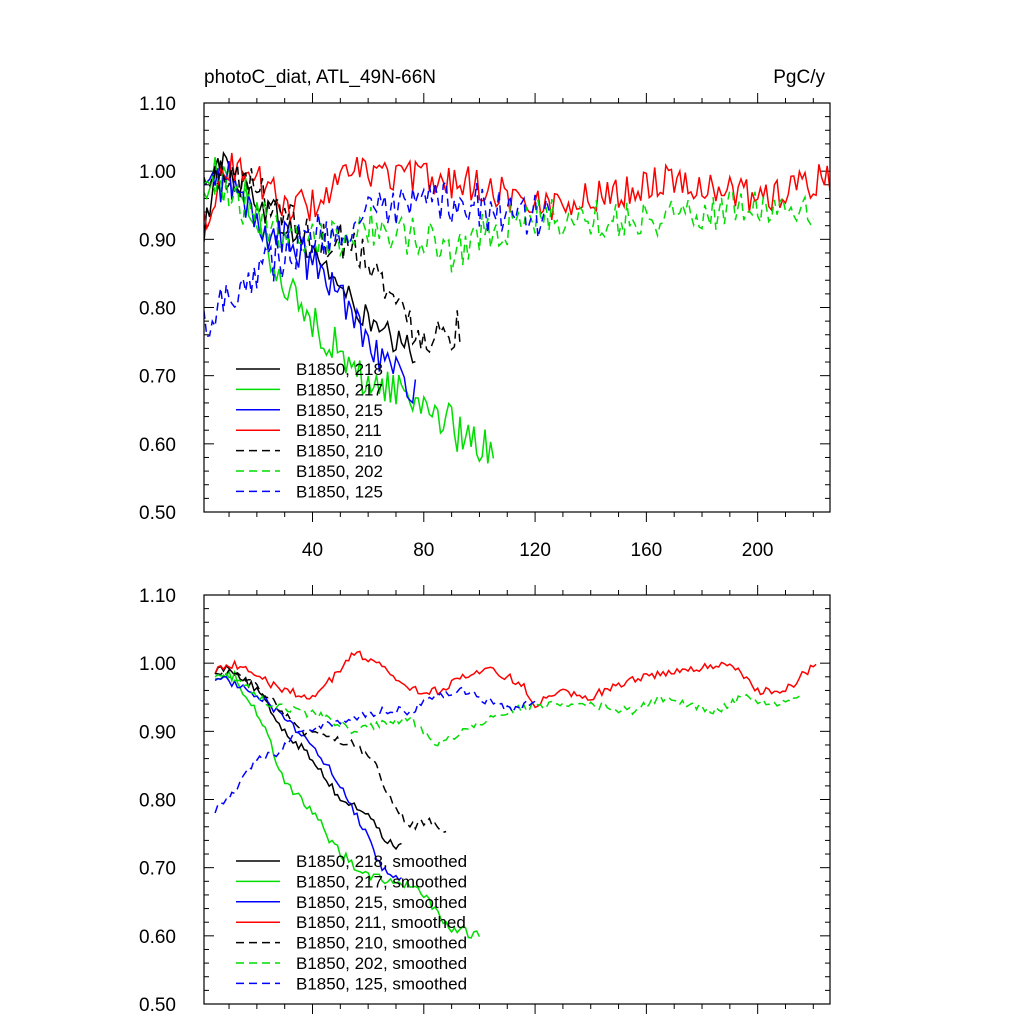  Describe the element at coordinates (423, 550) in the screenshot. I see `x-tick-label: 80` at that location.